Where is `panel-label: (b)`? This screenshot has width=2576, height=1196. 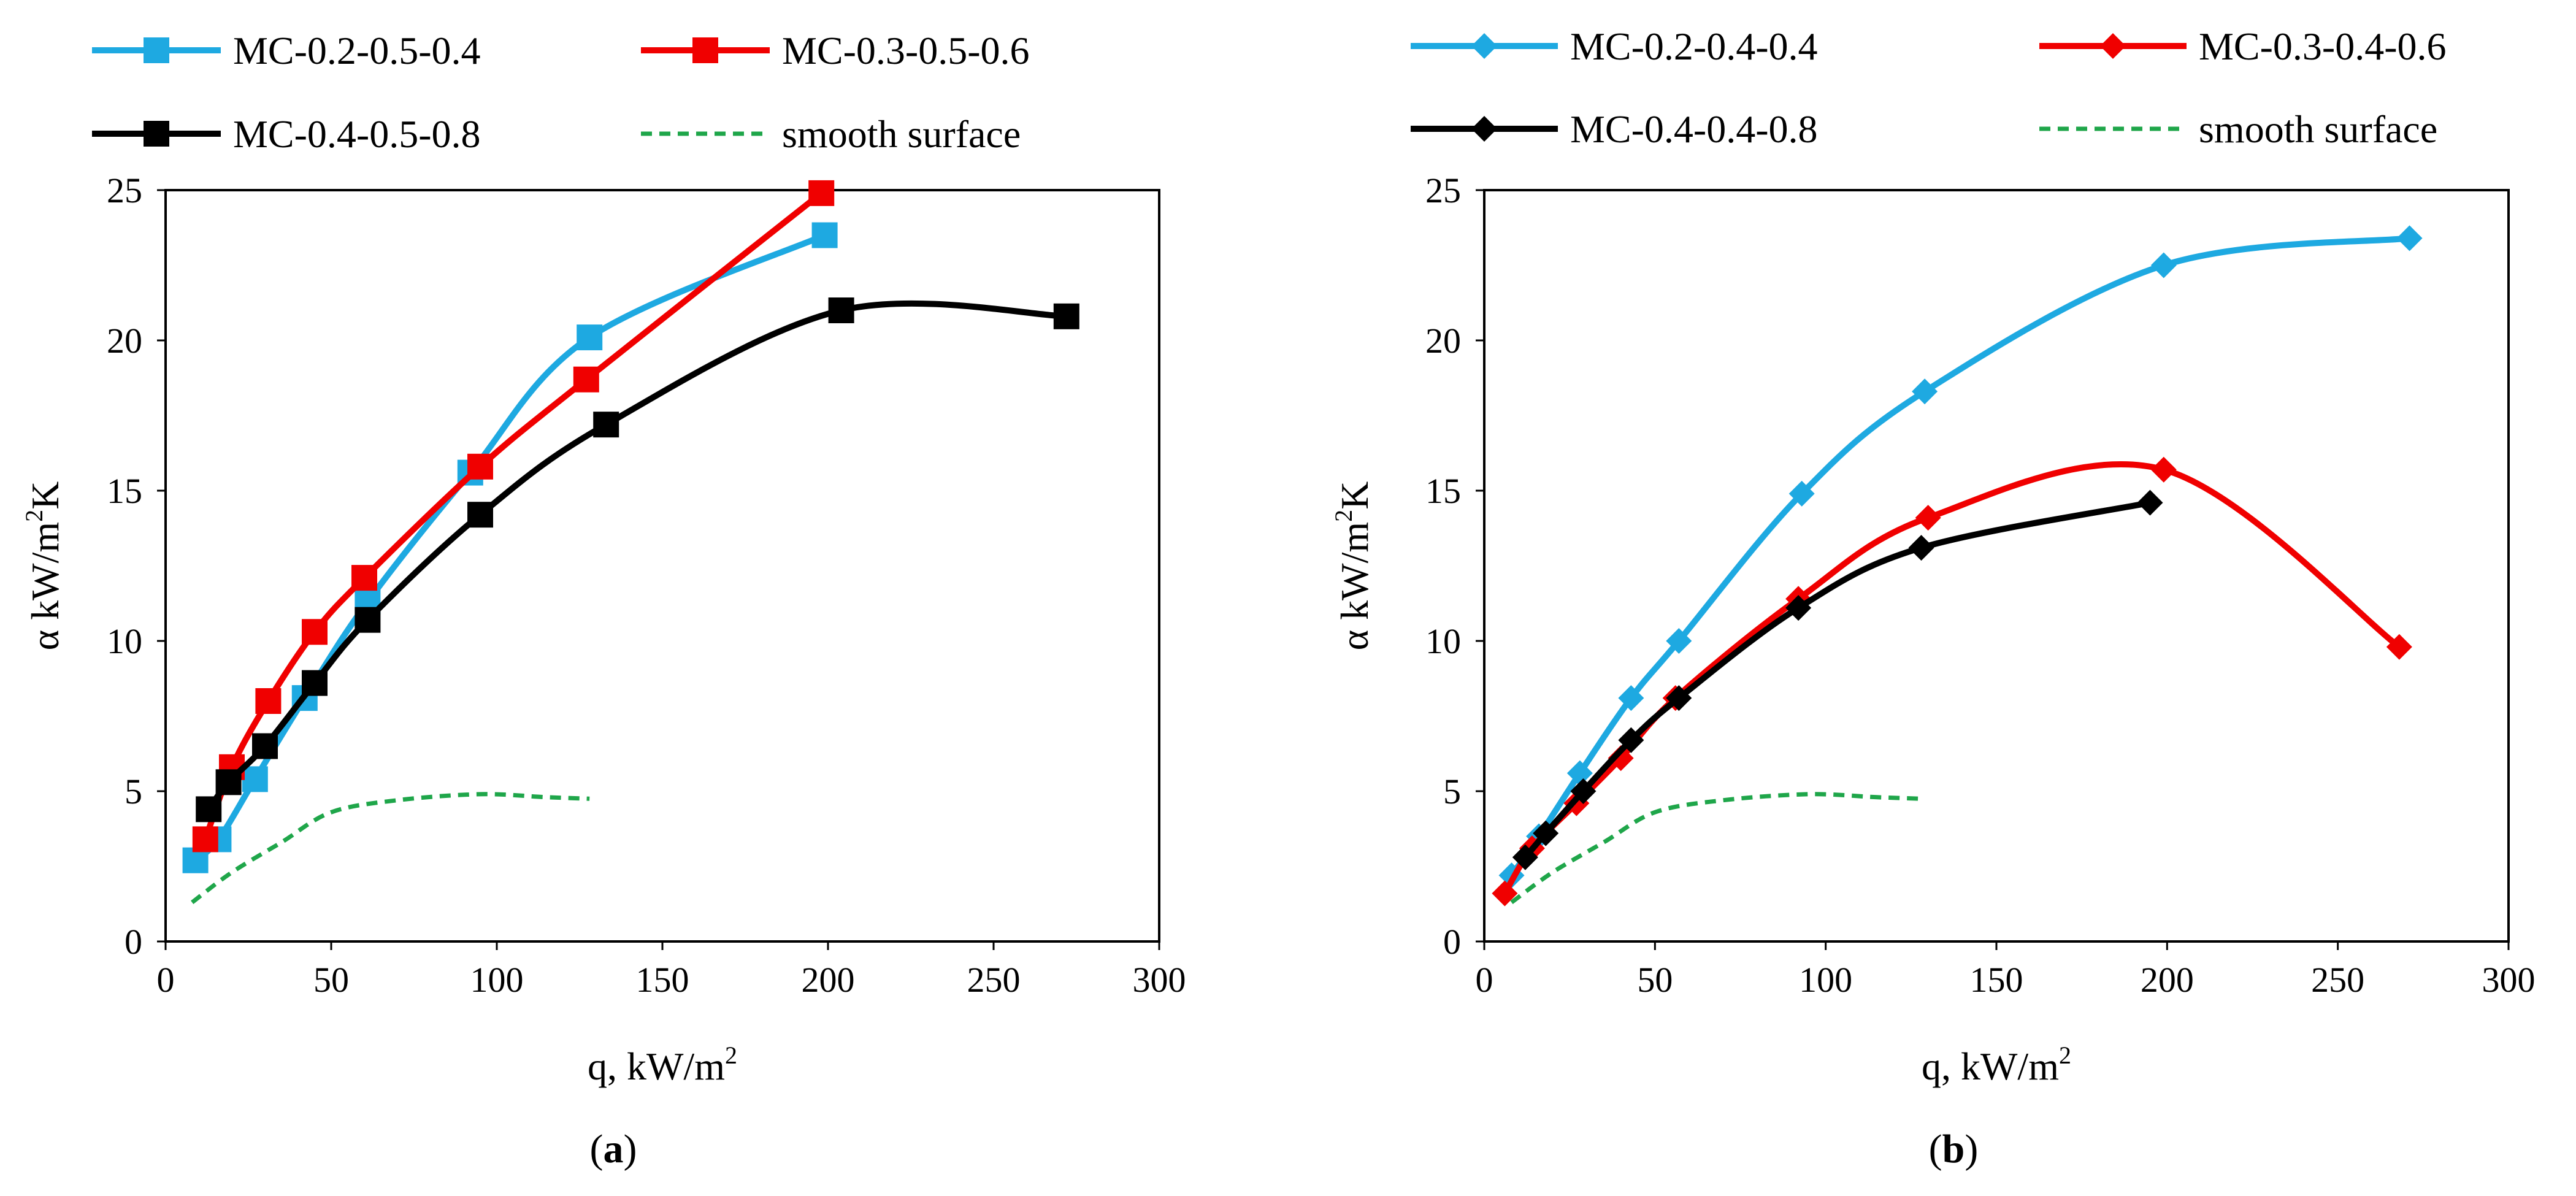
panel-label: (b) is located at coordinates (1954, 1149).